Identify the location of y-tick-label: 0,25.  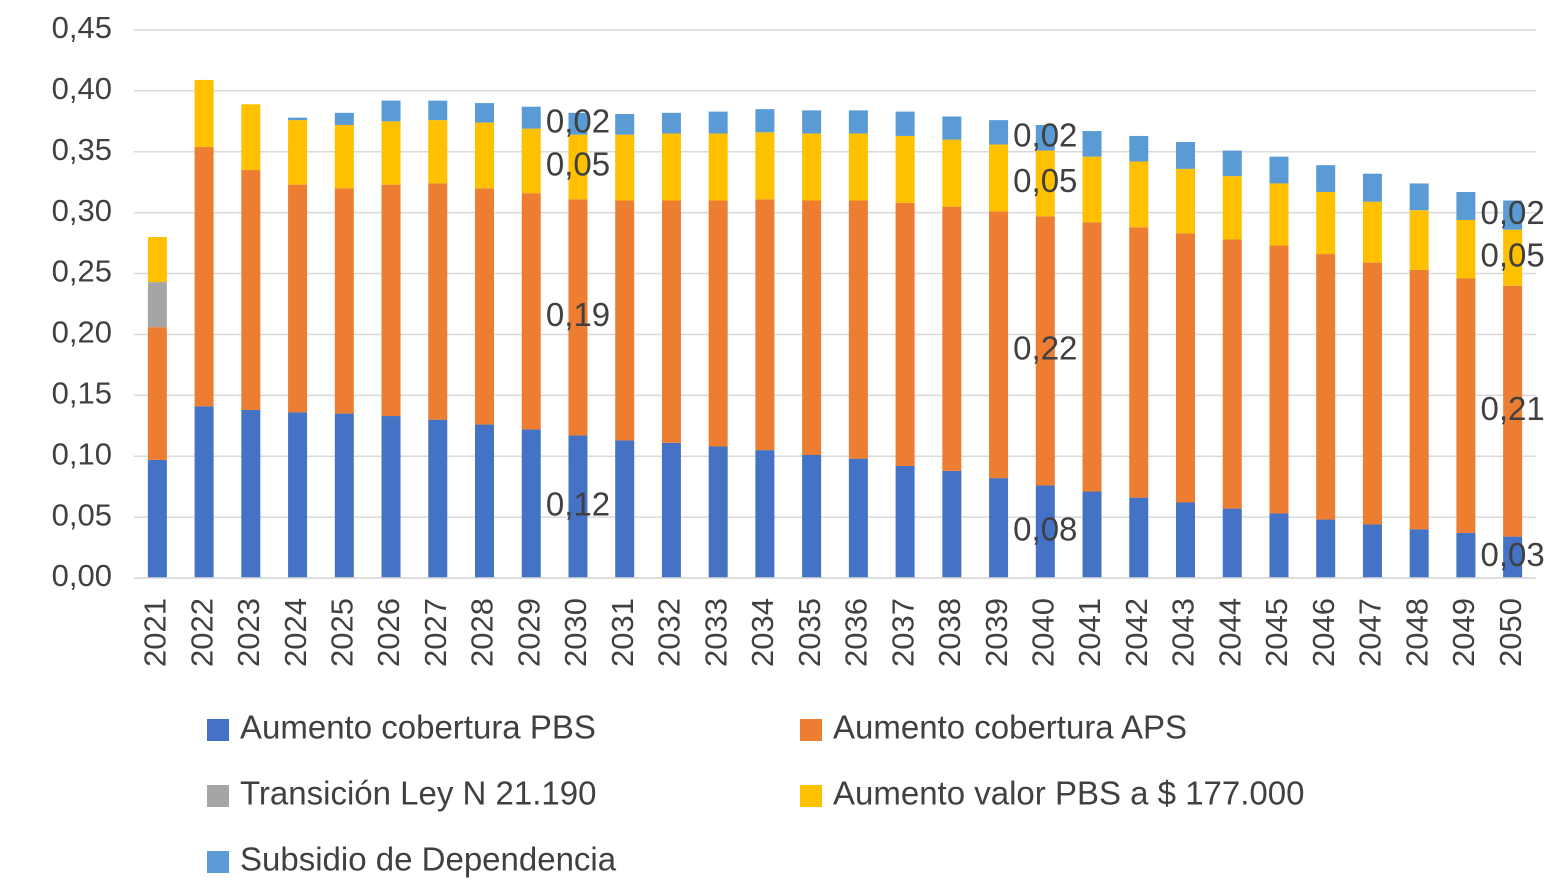
(82, 271).